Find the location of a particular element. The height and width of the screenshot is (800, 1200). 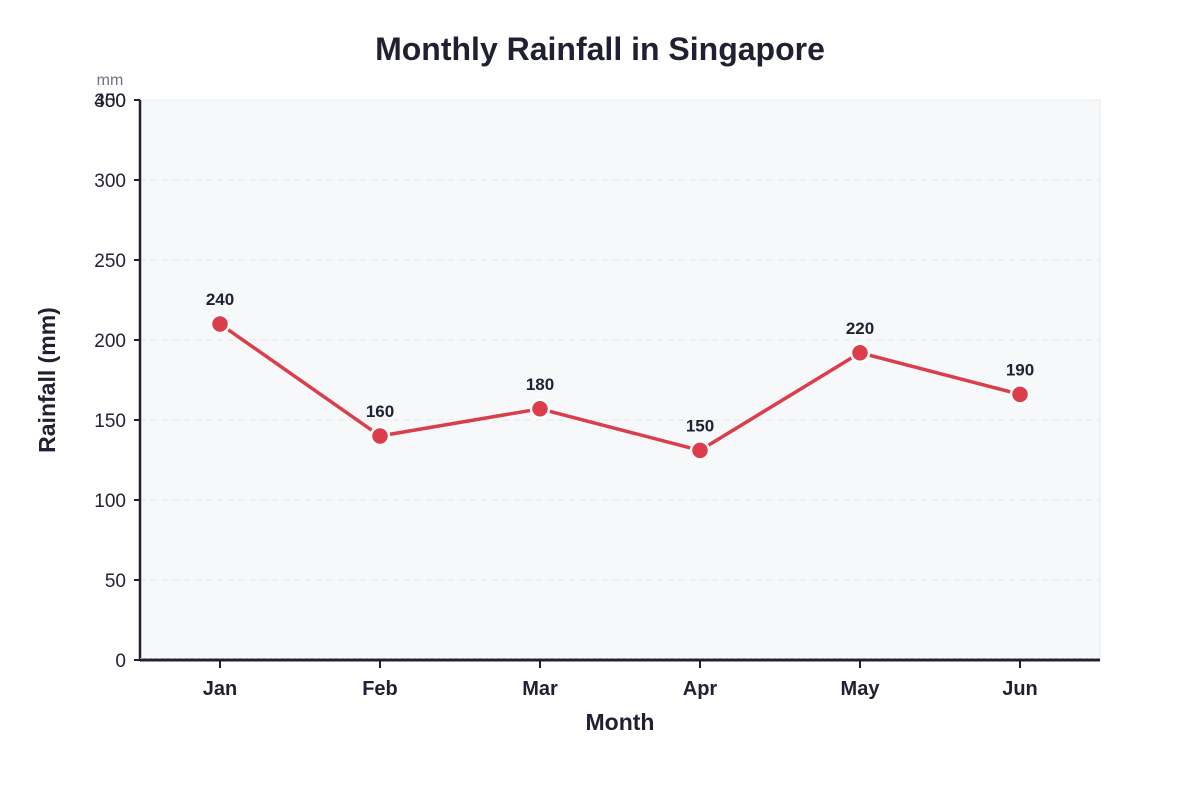

y-tick-label: 350 is located at coordinates (110, 101).